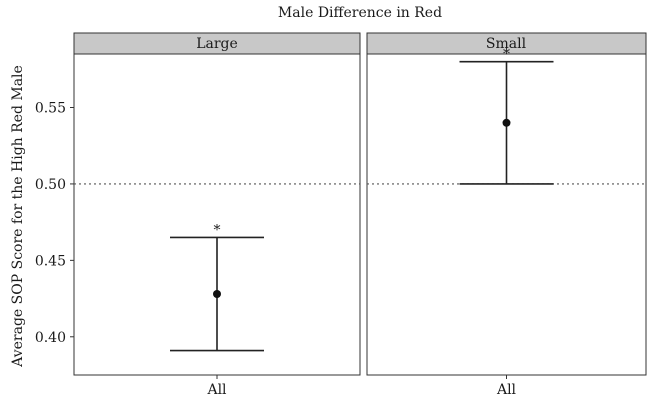 The image size is (647, 399). I want to click on x-tick-label-large: All, so click(216, 390).